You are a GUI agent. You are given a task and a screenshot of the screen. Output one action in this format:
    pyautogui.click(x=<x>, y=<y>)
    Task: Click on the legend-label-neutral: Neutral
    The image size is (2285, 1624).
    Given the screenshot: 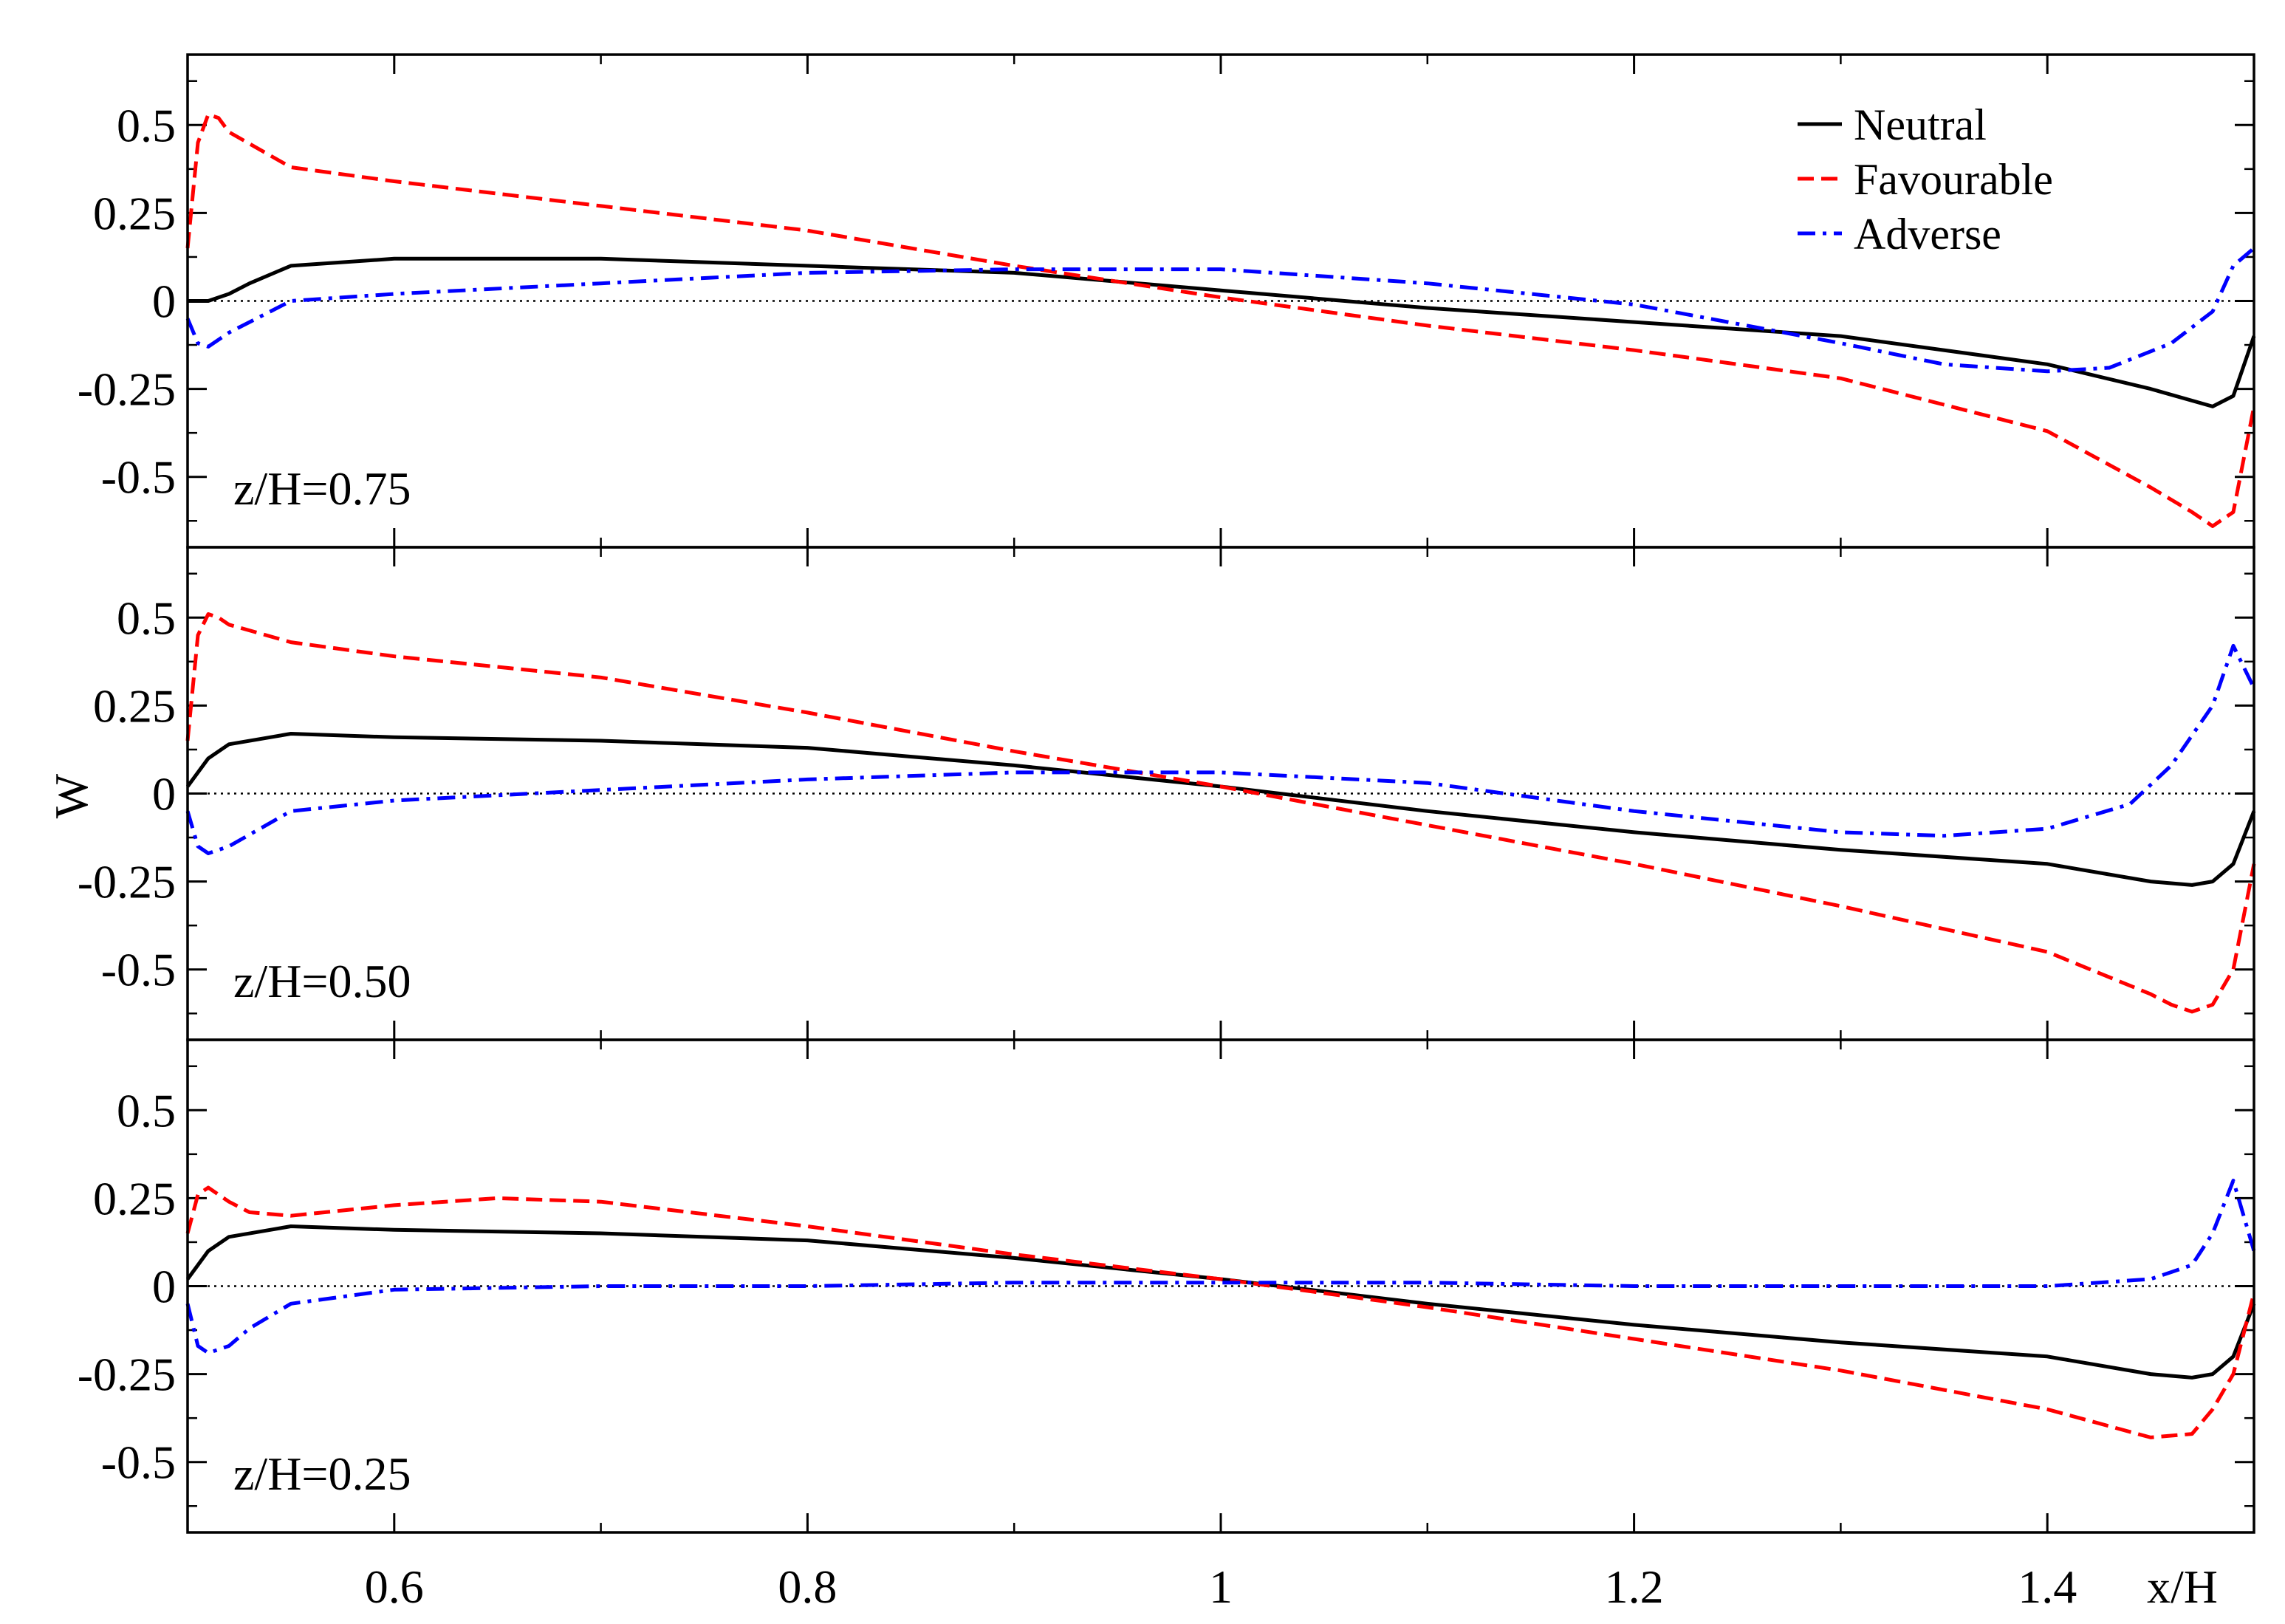 What is the action you would take?
    pyautogui.click(x=1920, y=124)
    